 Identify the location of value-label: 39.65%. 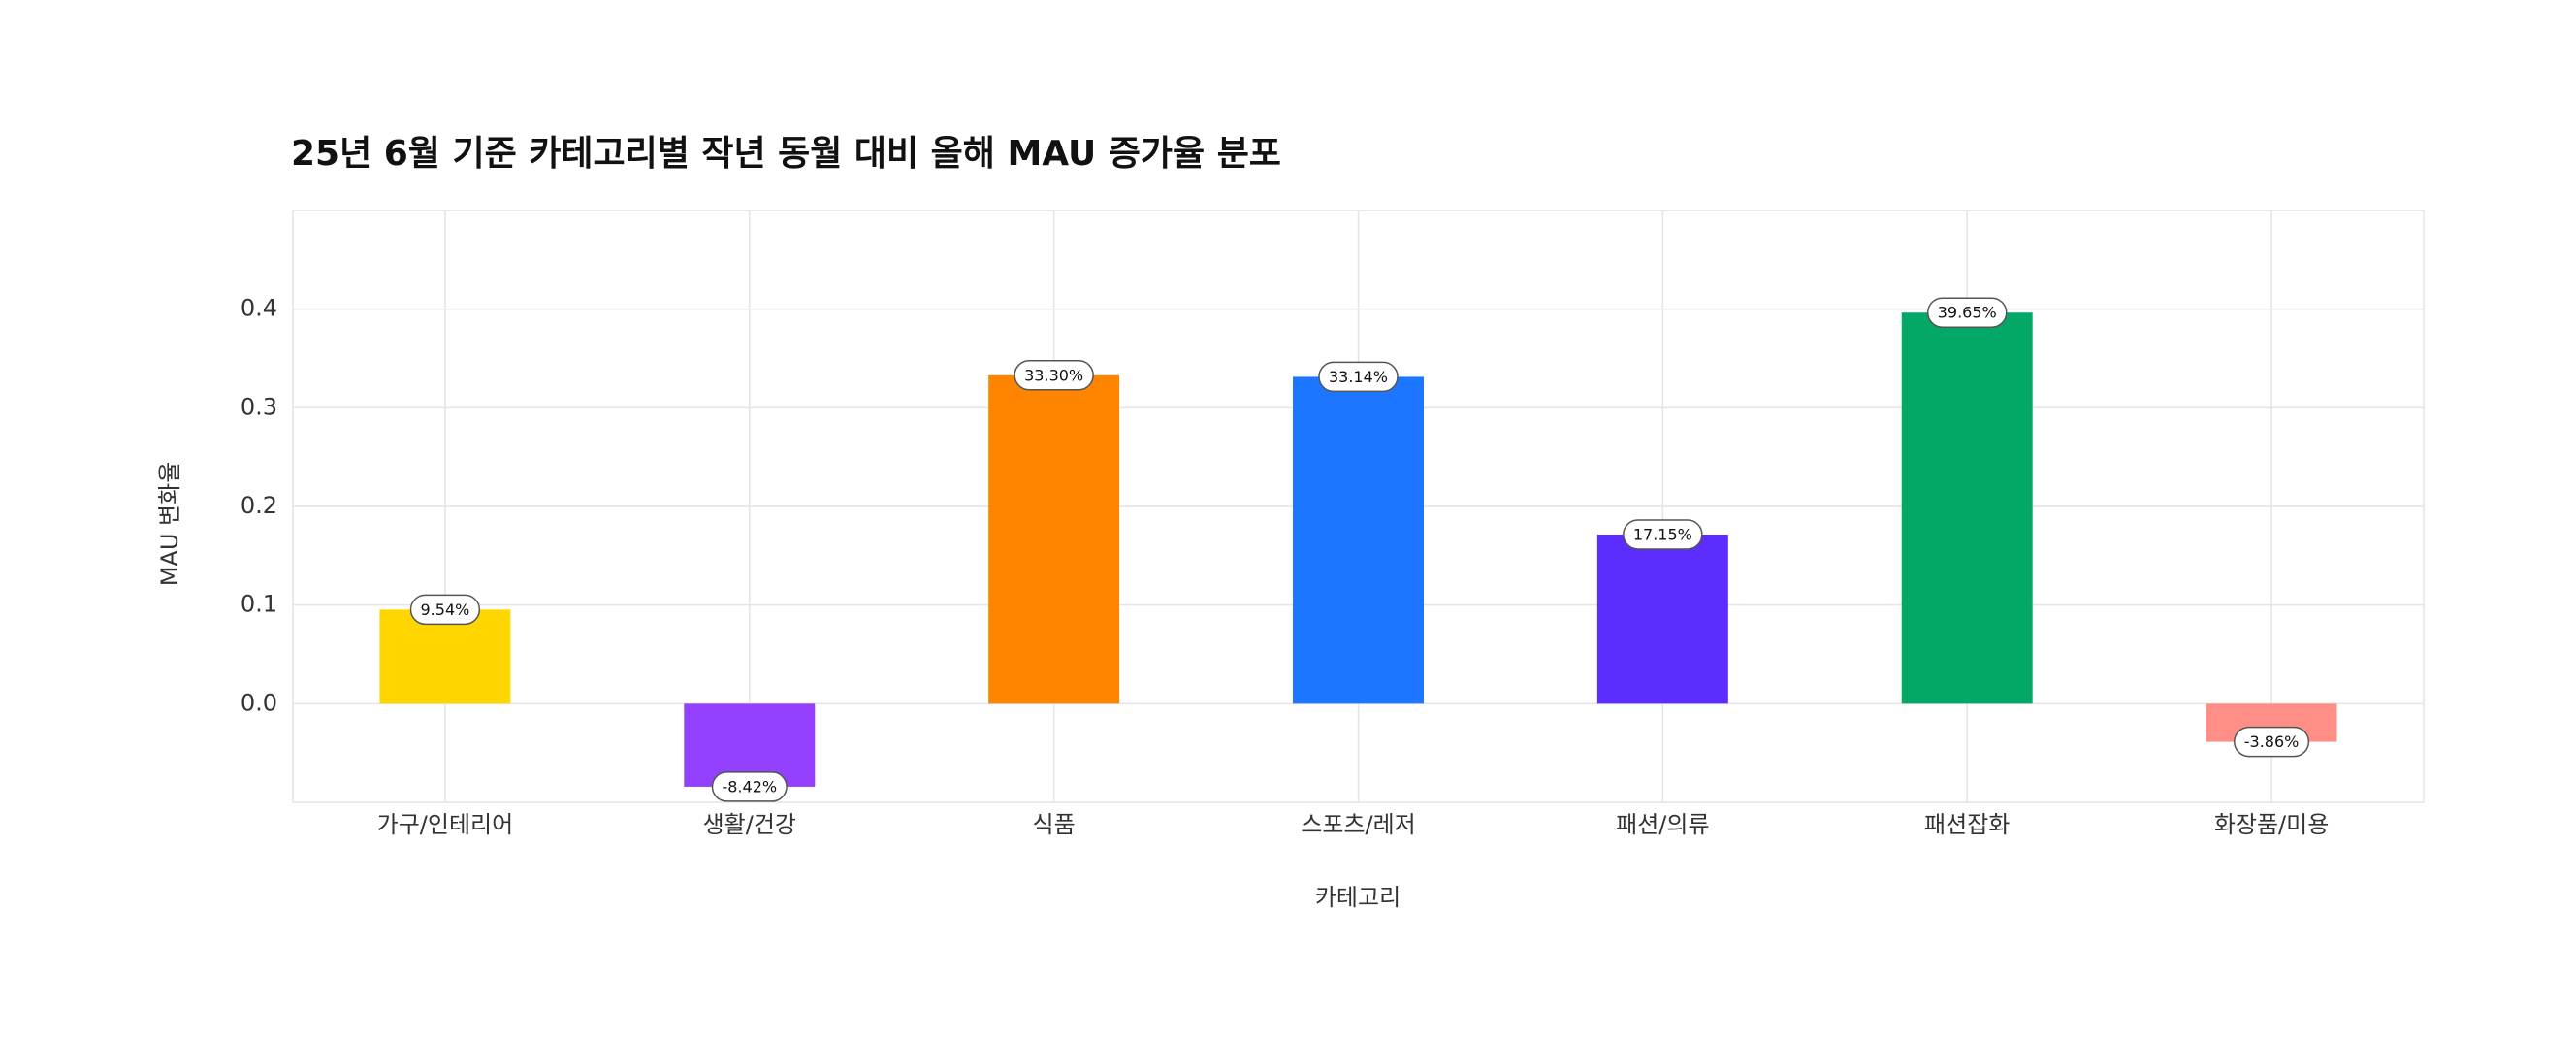
(1967, 313).